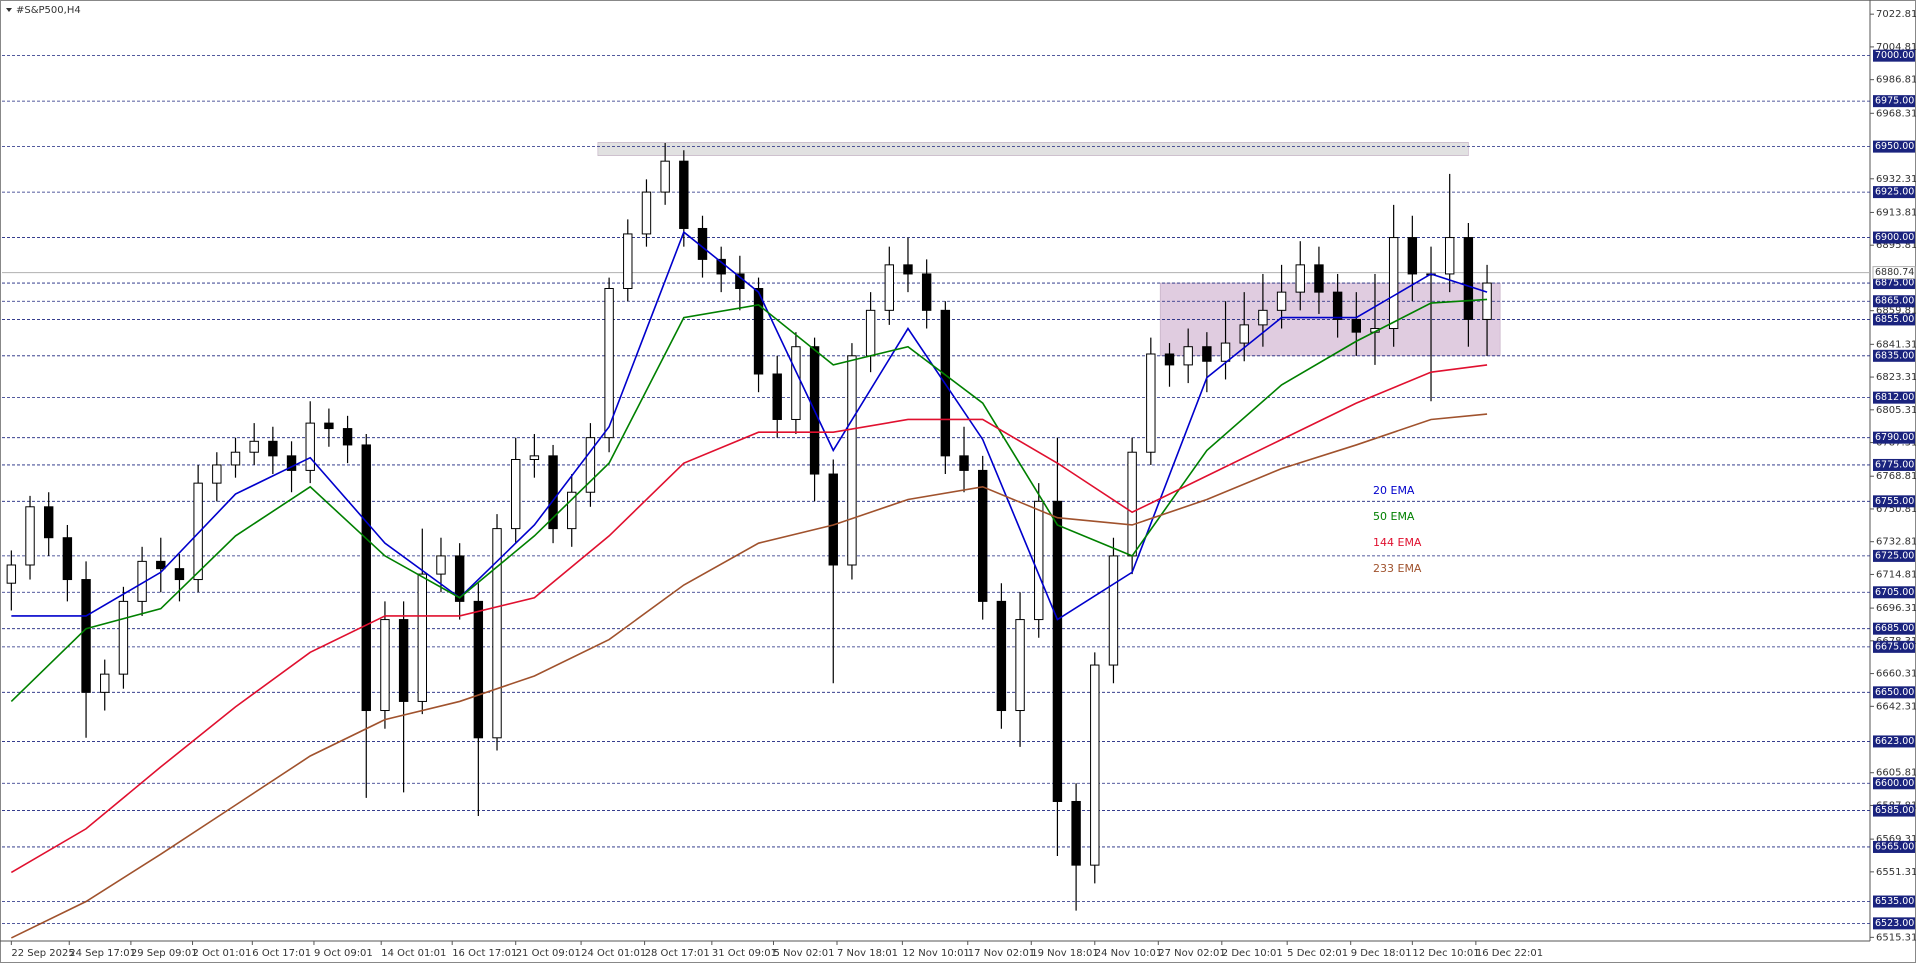  Describe the element at coordinates (1064, 953) in the screenshot. I see `x-tick-label: 19 Nov 18:01` at that location.